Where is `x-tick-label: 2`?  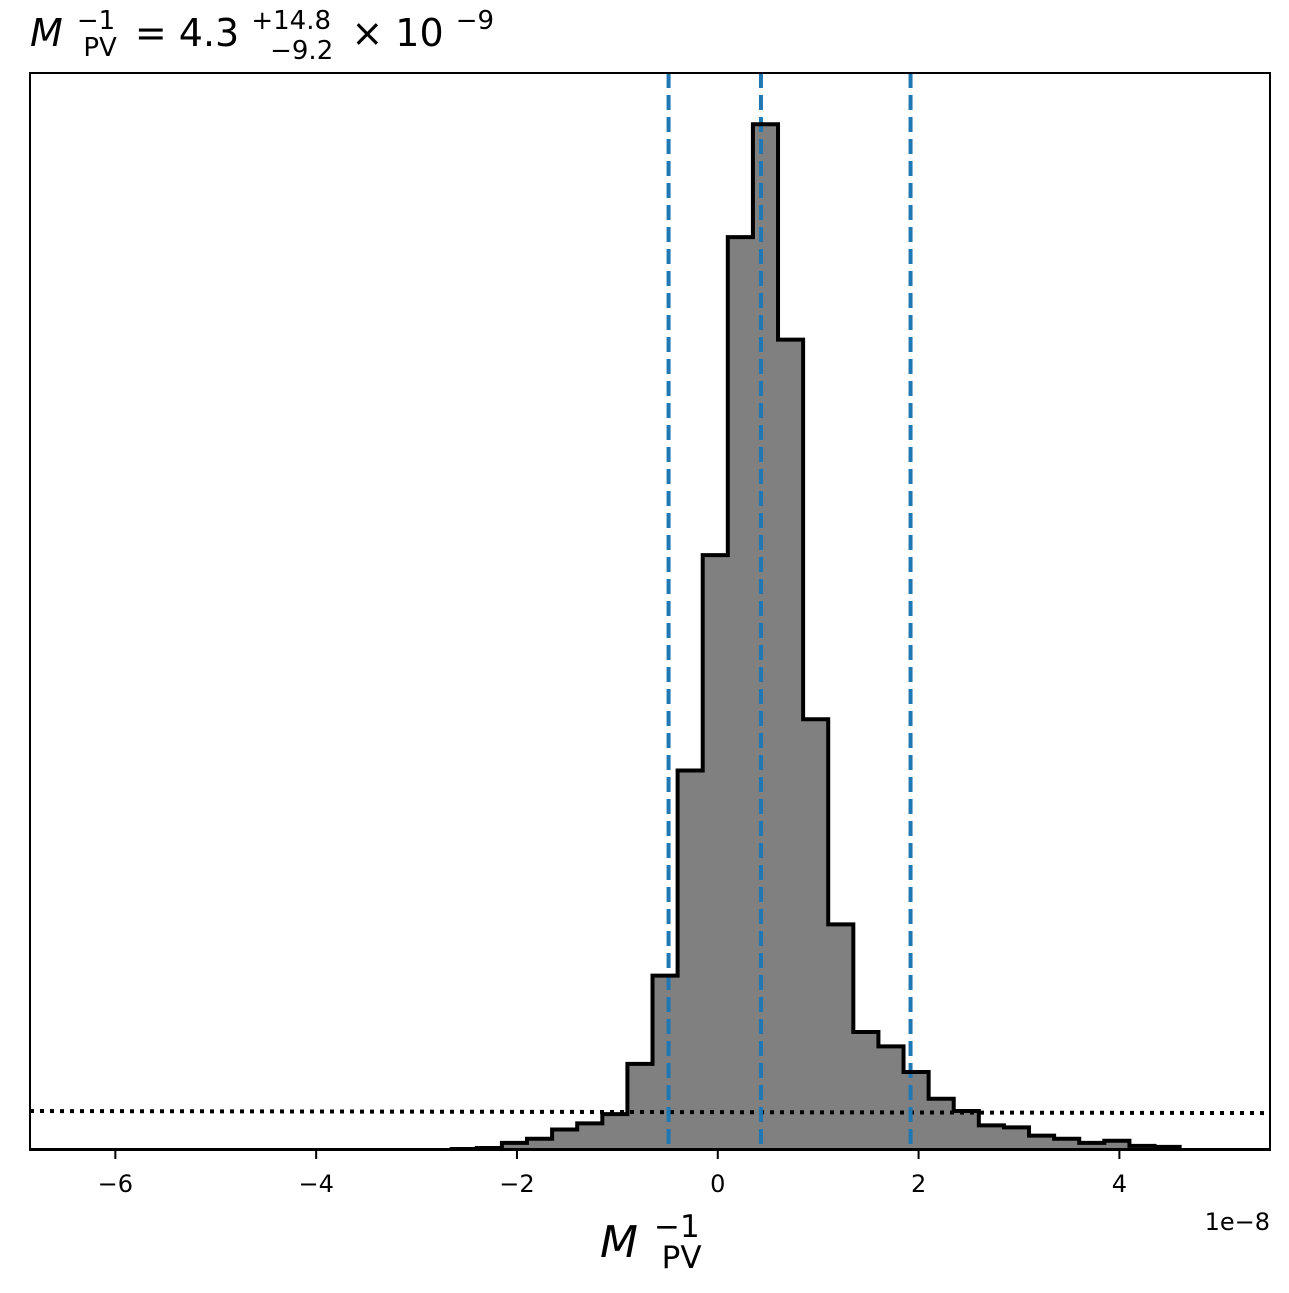
x-tick-label: 2 is located at coordinates (918, 1184).